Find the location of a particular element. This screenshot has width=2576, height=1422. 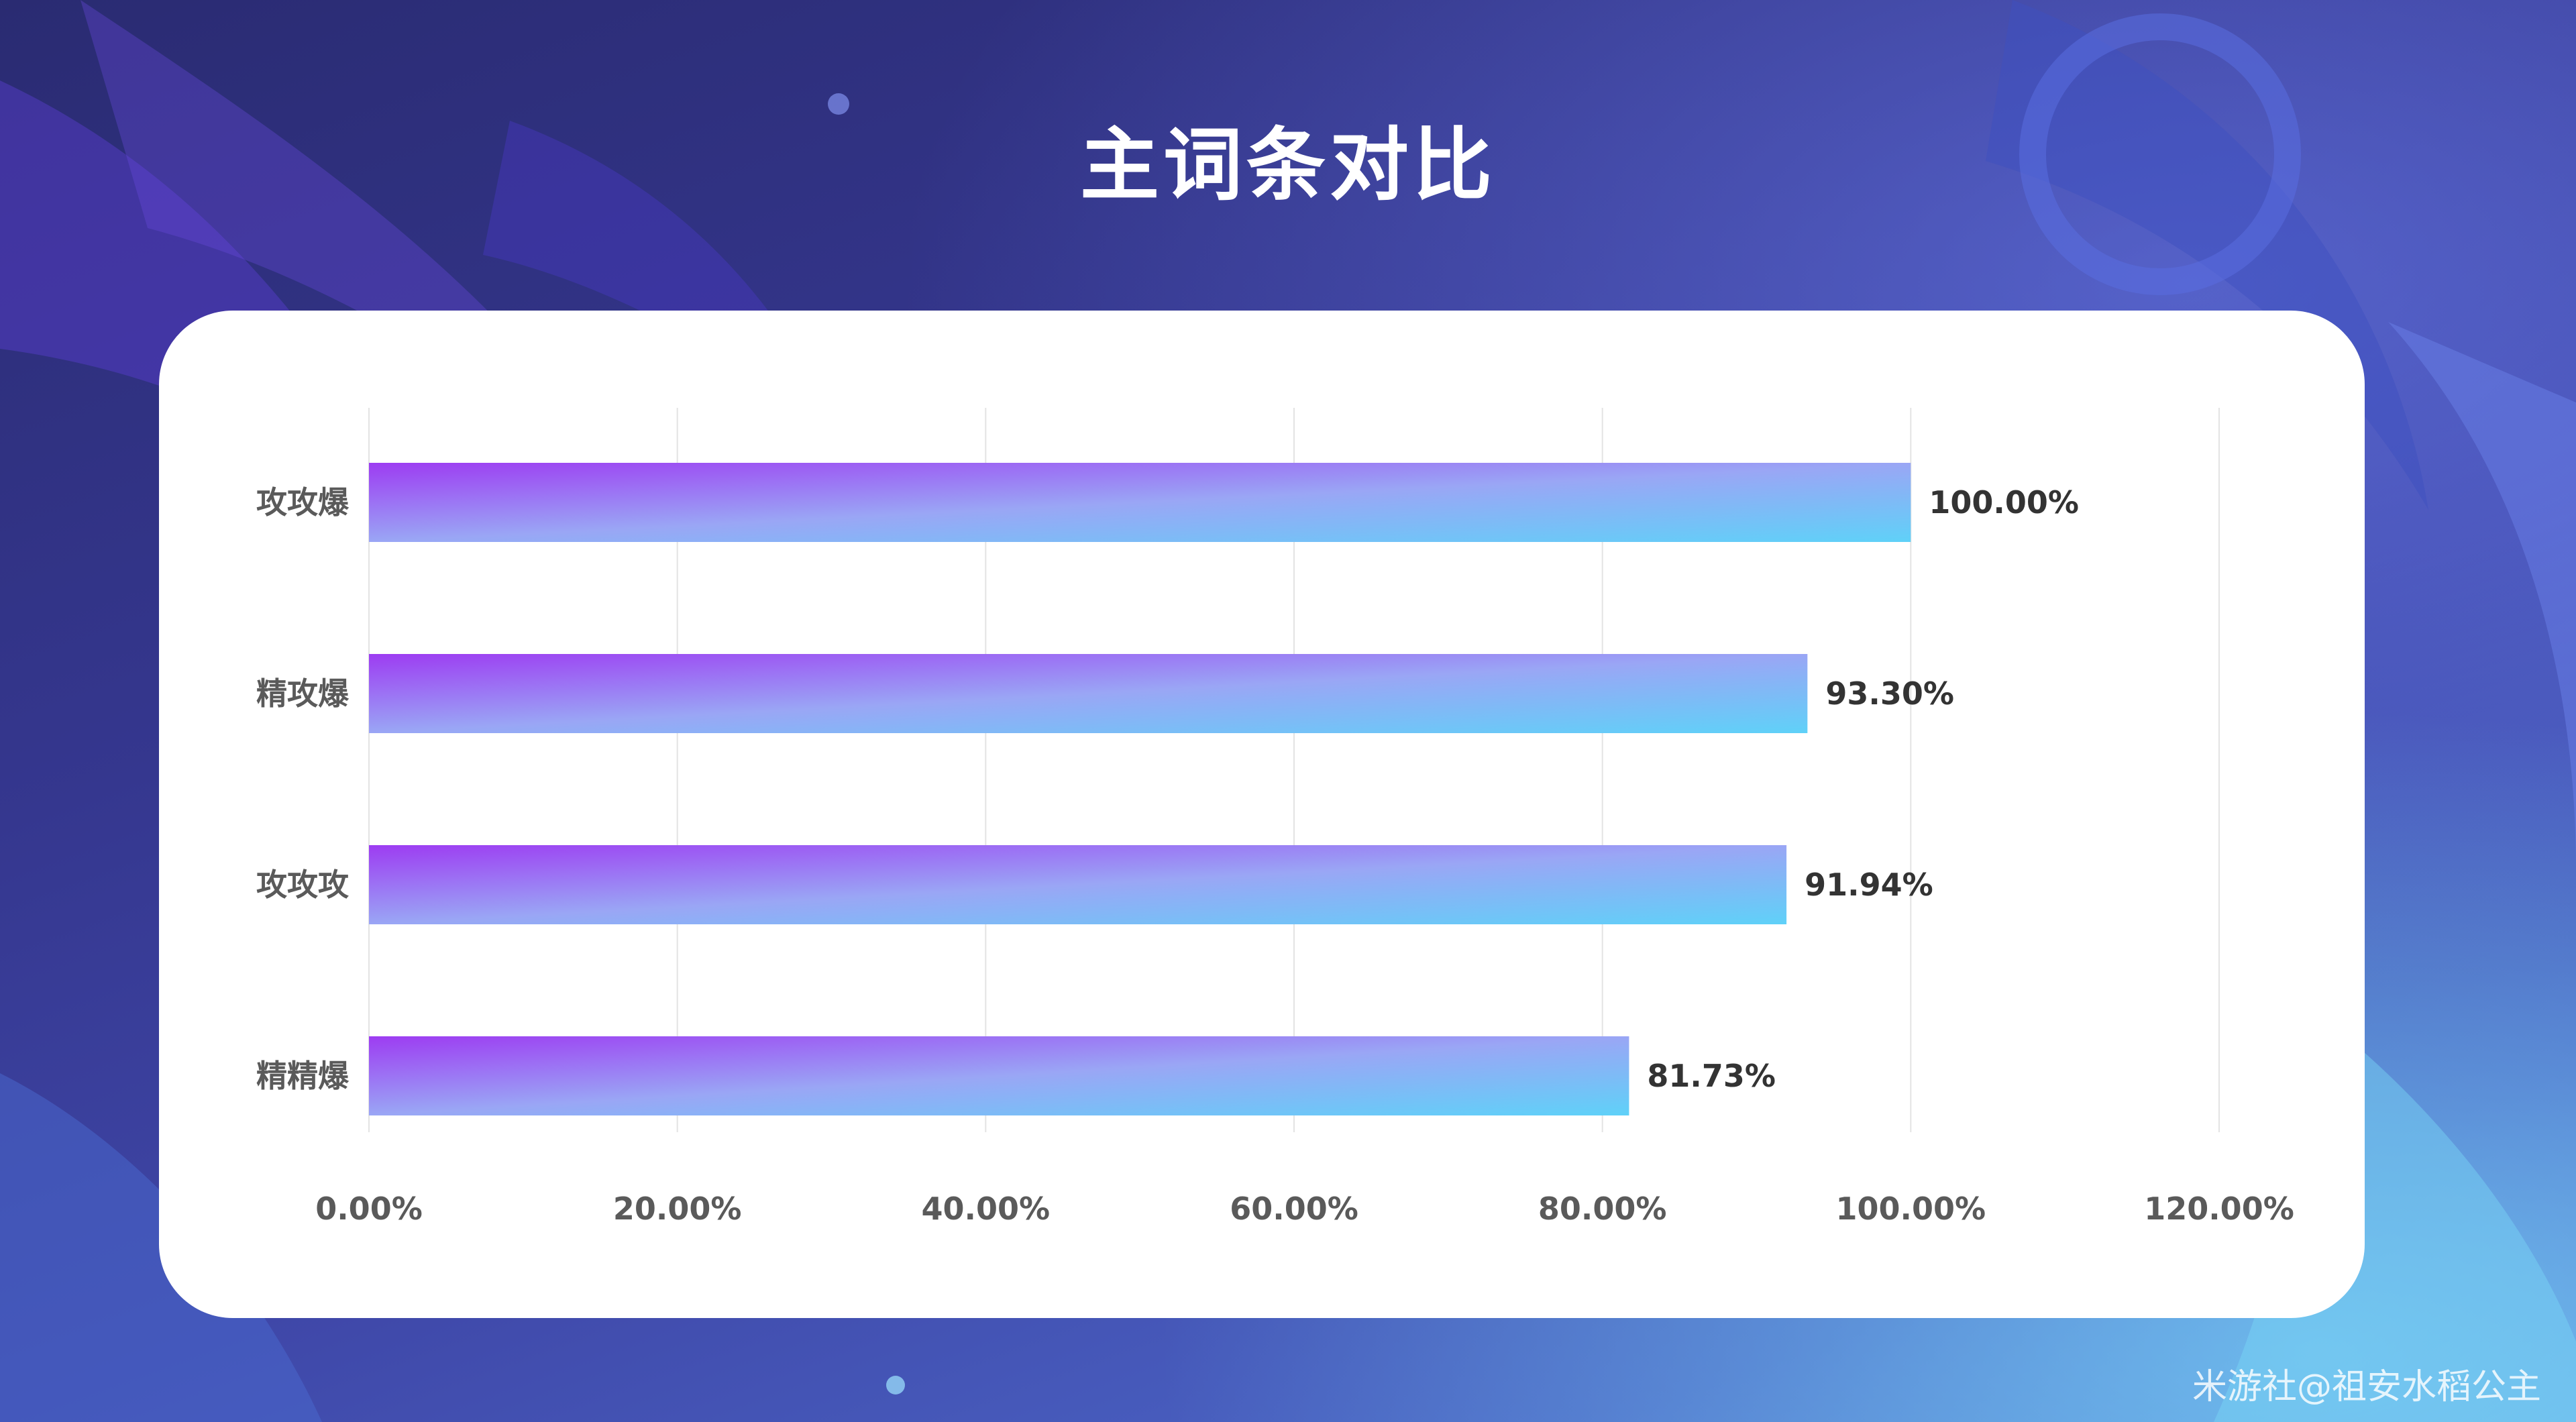

page-title: 主词条对比 is located at coordinates (1287, 165).